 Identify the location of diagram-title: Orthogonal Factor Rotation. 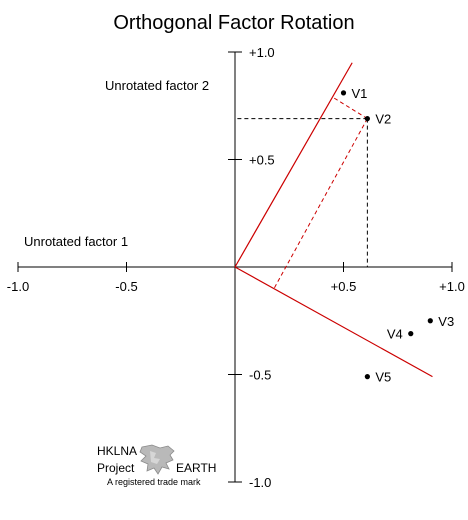
(234, 23).